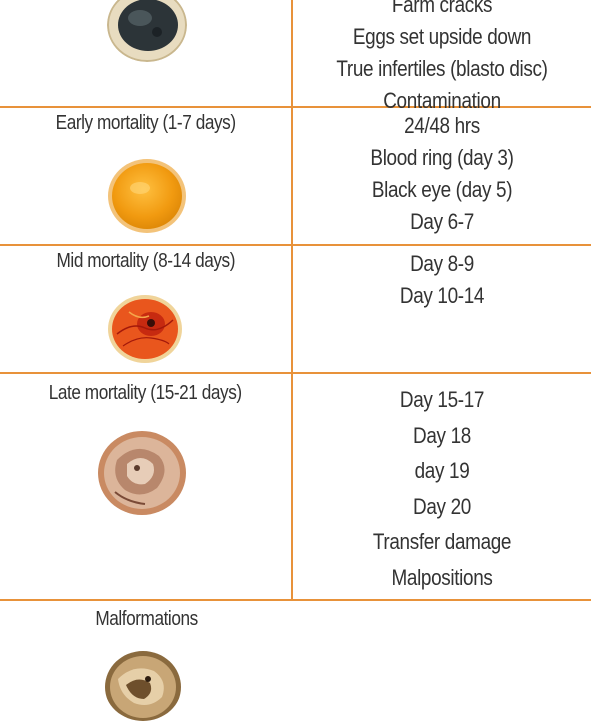 The image size is (591, 721). I want to click on cause-text: Day 10-14, so click(442, 295).